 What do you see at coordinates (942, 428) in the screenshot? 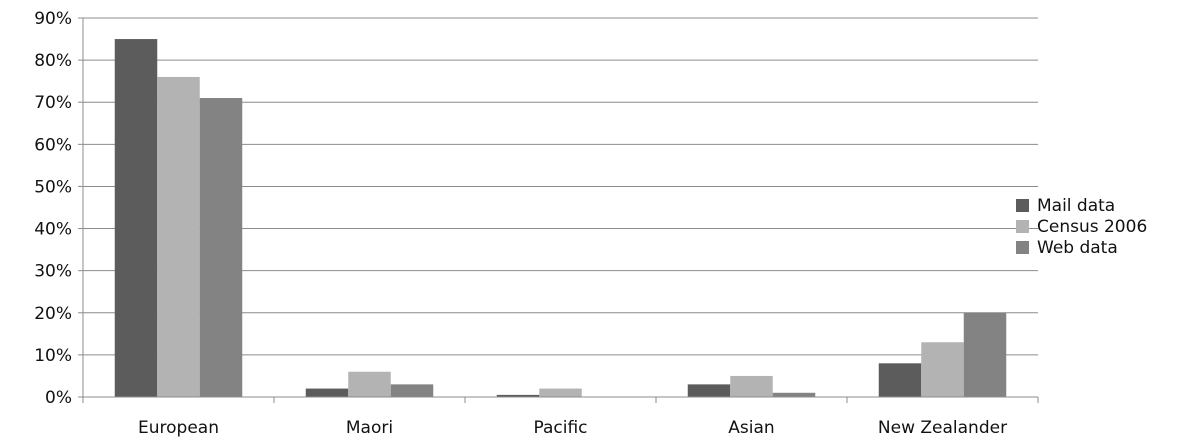
I see `x-category-label: New Zealander` at bounding box center [942, 428].